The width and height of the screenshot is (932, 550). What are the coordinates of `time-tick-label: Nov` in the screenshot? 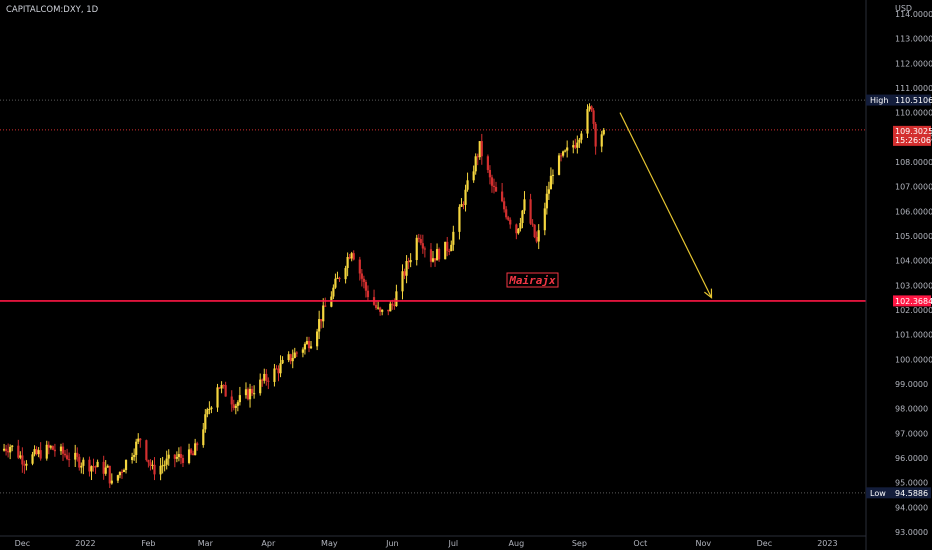 It's located at (704, 543).